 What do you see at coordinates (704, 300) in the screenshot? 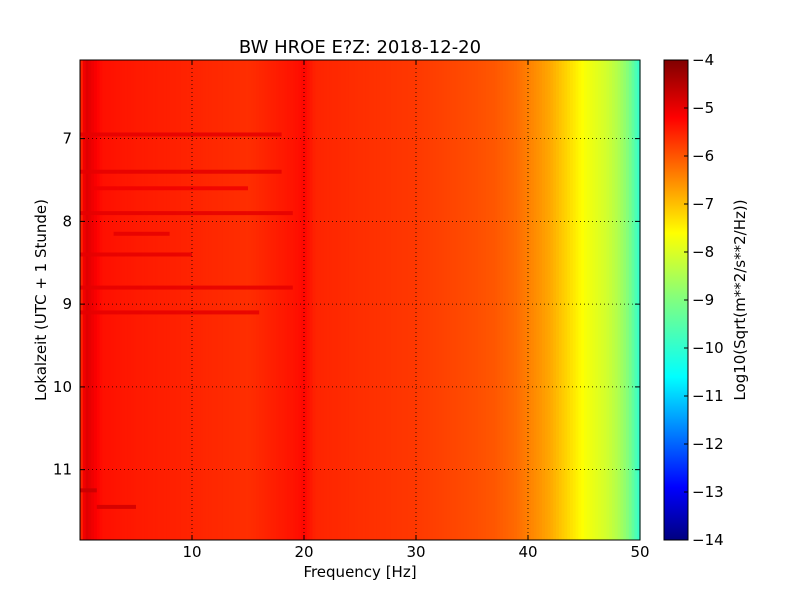
I see `colorbar-ticks: −4 −5 −6 −7 −8 −9 −10 −11 −12 −13 −14` at bounding box center [704, 300].